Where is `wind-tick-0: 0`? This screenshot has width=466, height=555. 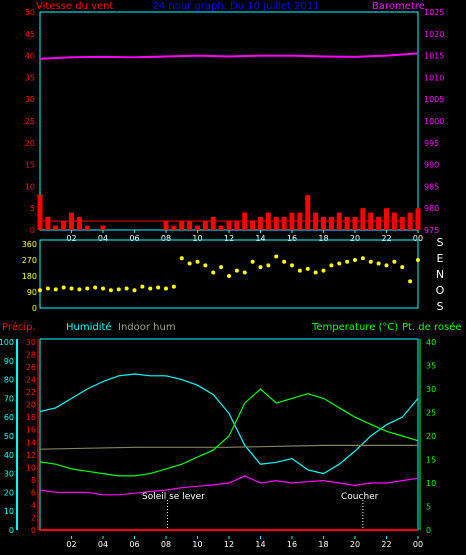
wind-tick-0: 0 is located at coordinates (32, 230).